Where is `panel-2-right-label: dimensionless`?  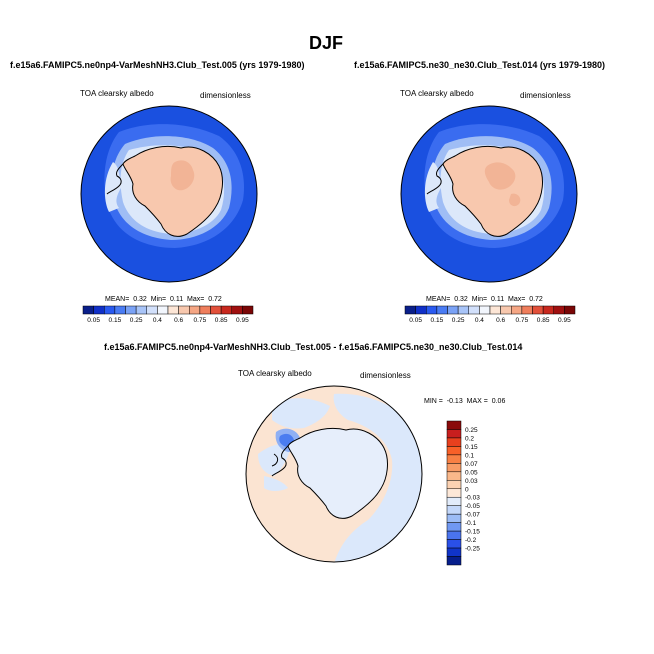 panel-2-right-label: dimensionless is located at coordinates (545, 95).